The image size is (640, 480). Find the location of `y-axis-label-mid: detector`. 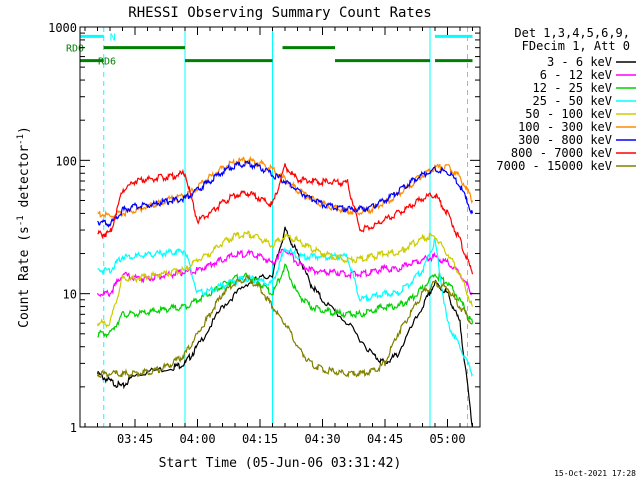

y-axis-label-mid: detector is located at coordinates (24, 180).